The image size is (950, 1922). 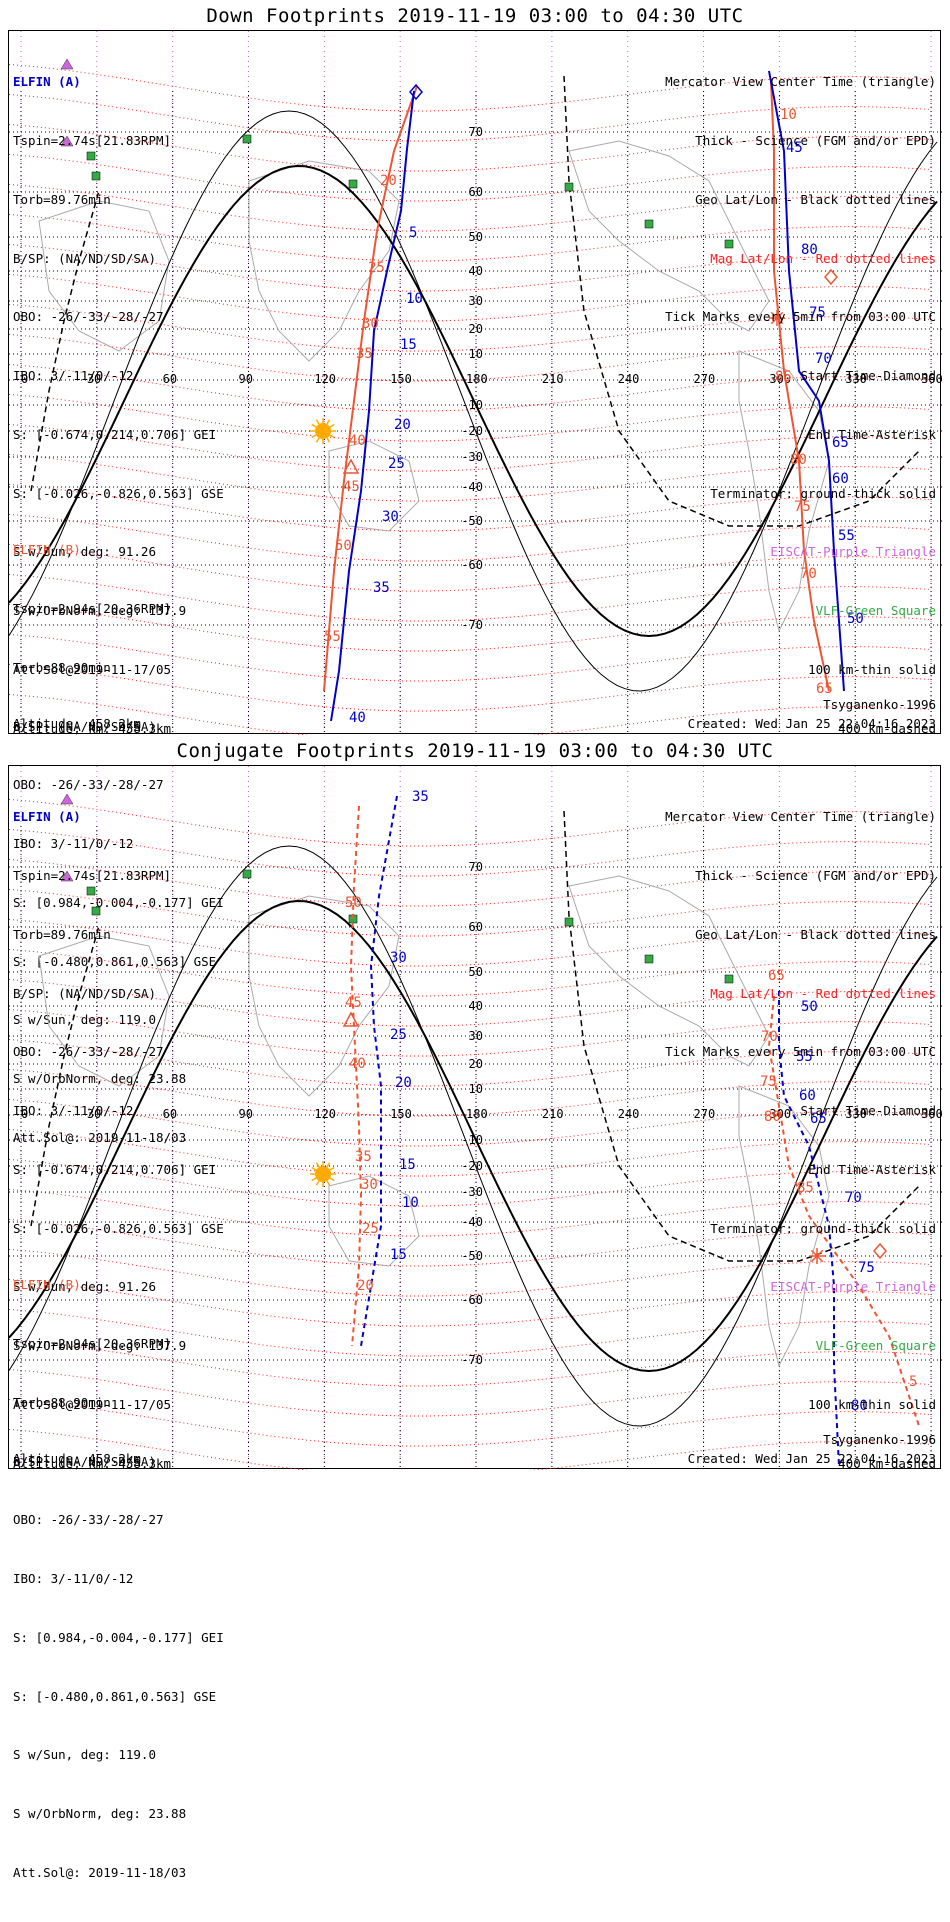 What do you see at coordinates (379, 1071) in the screenshot?
I see `elfin-a-track` at bounding box center [379, 1071].